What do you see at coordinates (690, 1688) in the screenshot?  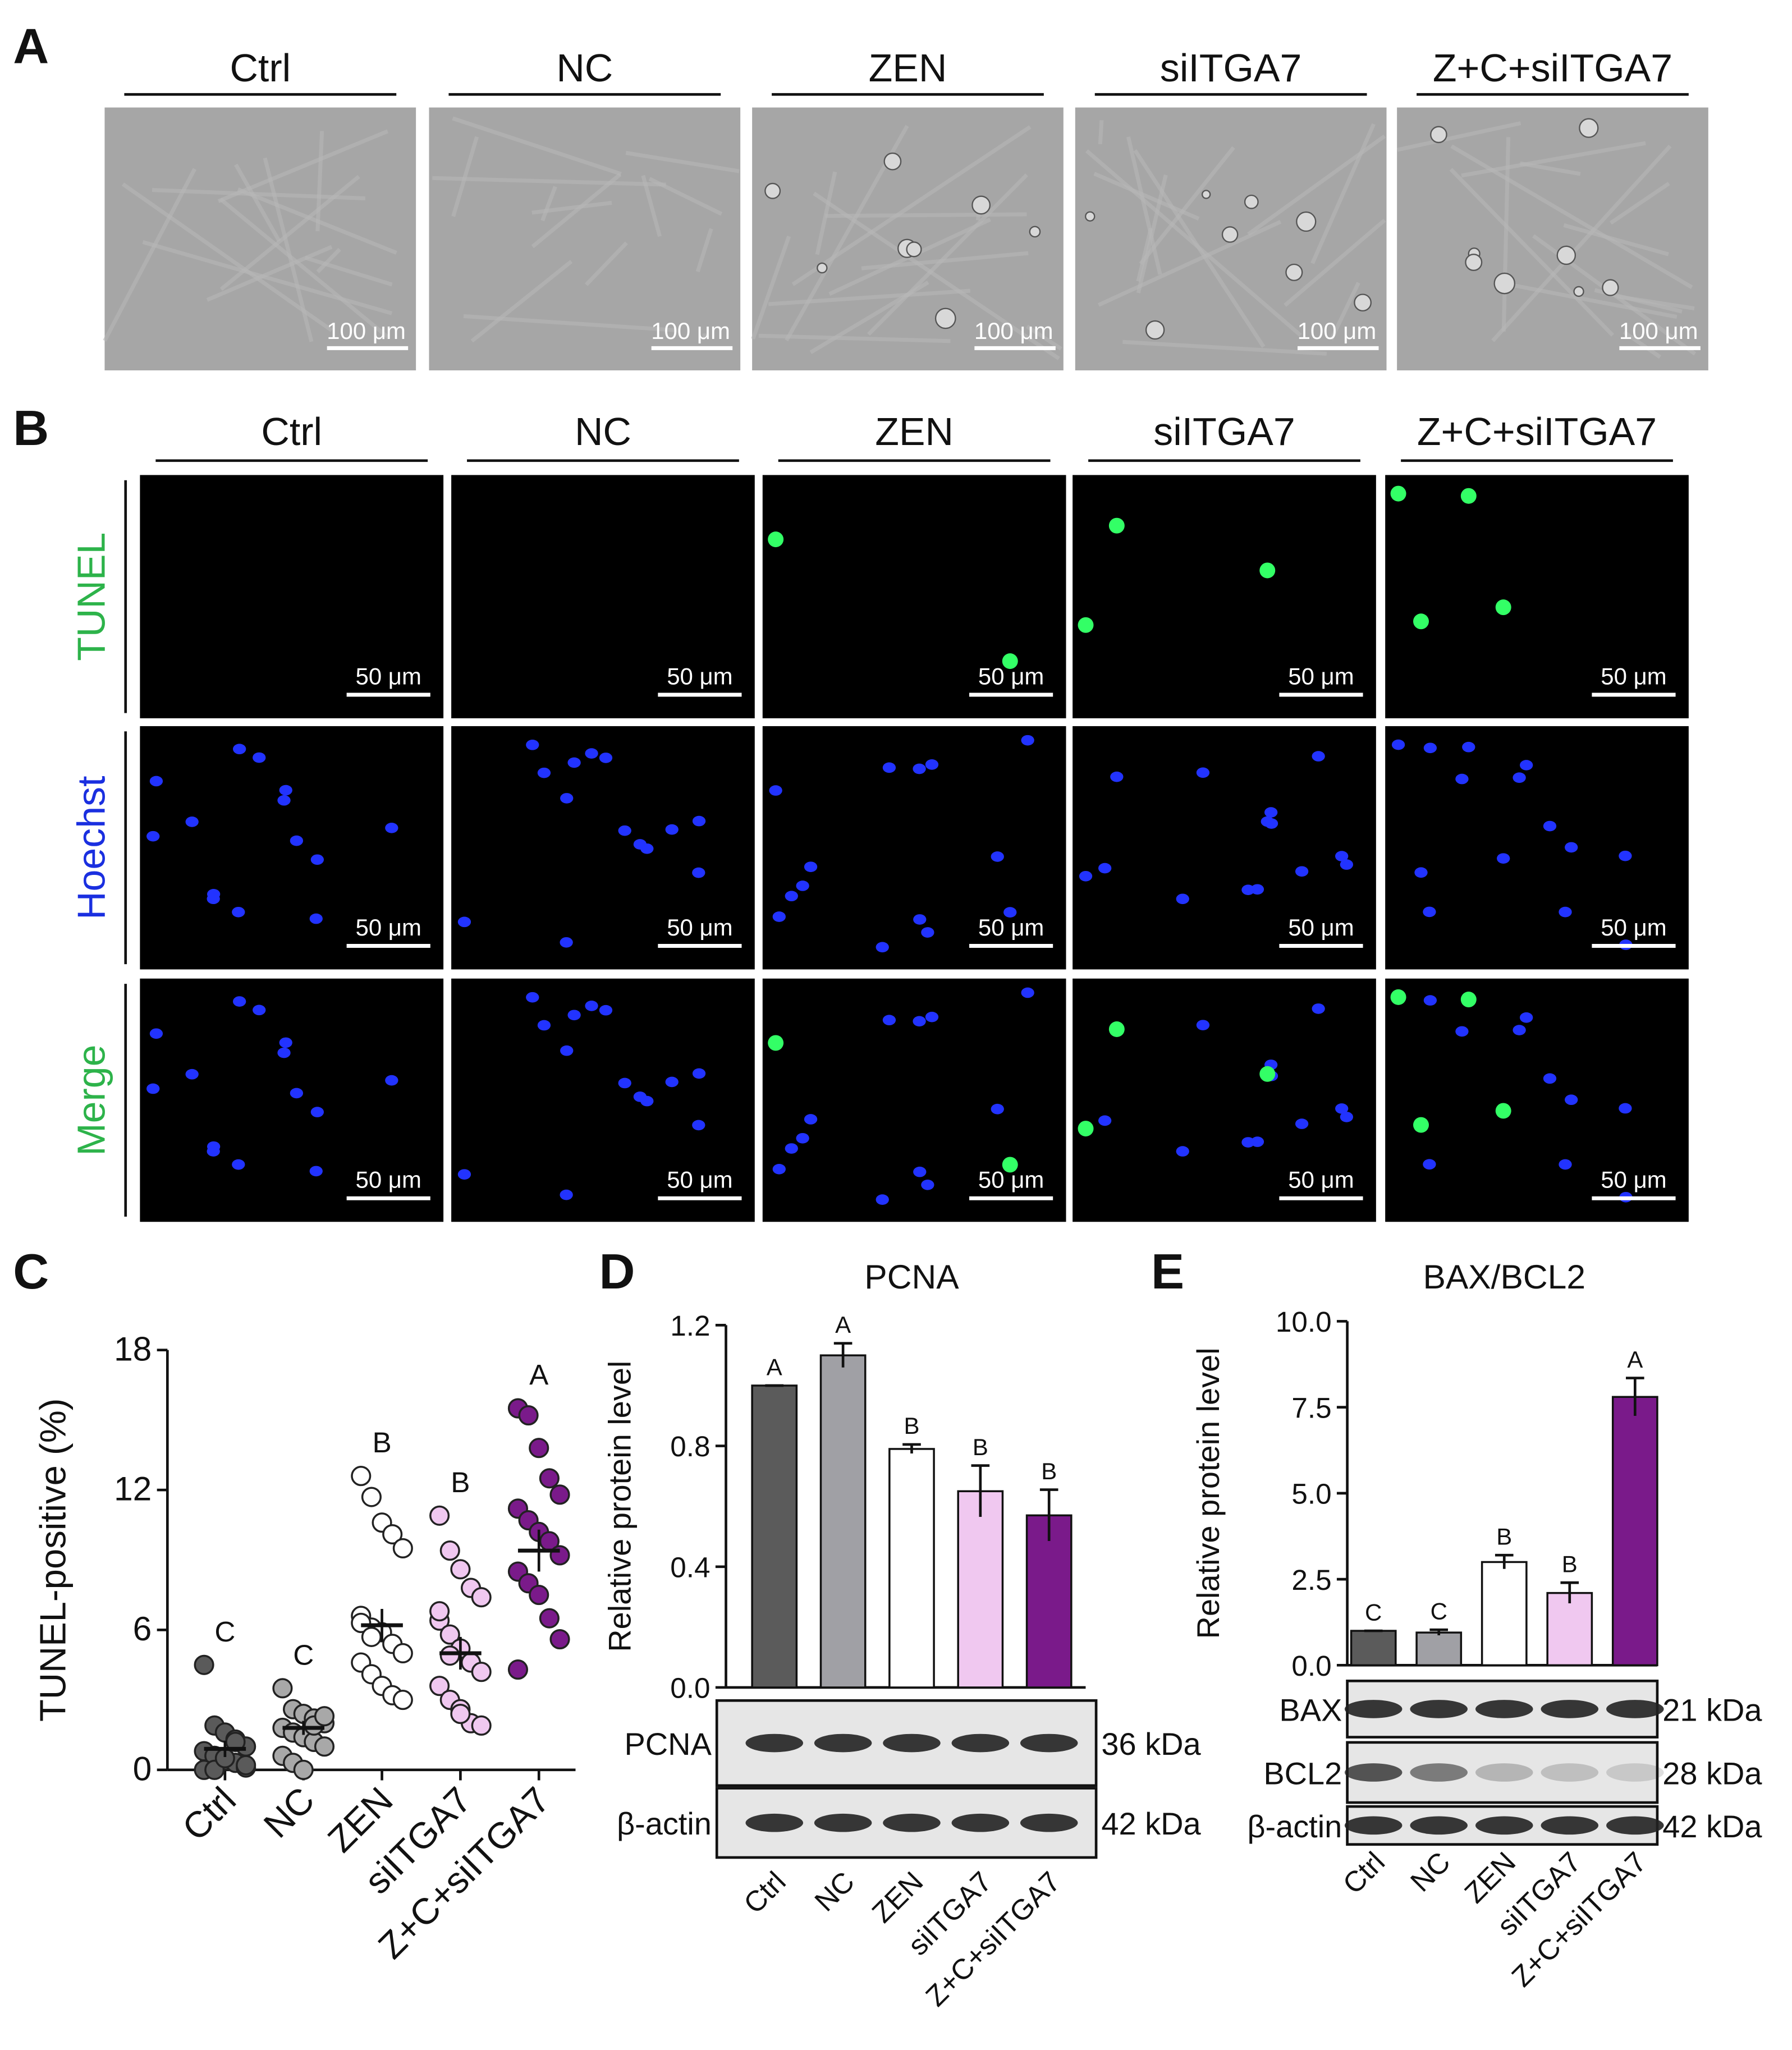 I see `y-tick-label: 0.0` at bounding box center [690, 1688].